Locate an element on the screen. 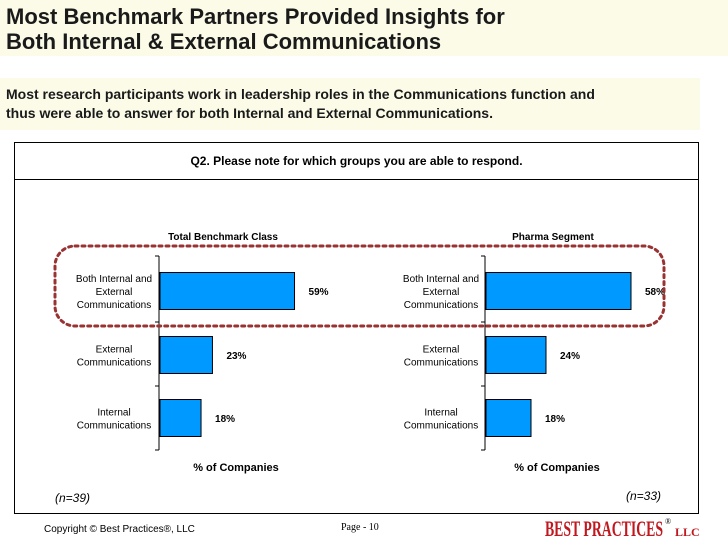 This screenshot has width=728, height=546. sample-size-left: (n=39) is located at coordinates (73, 498).